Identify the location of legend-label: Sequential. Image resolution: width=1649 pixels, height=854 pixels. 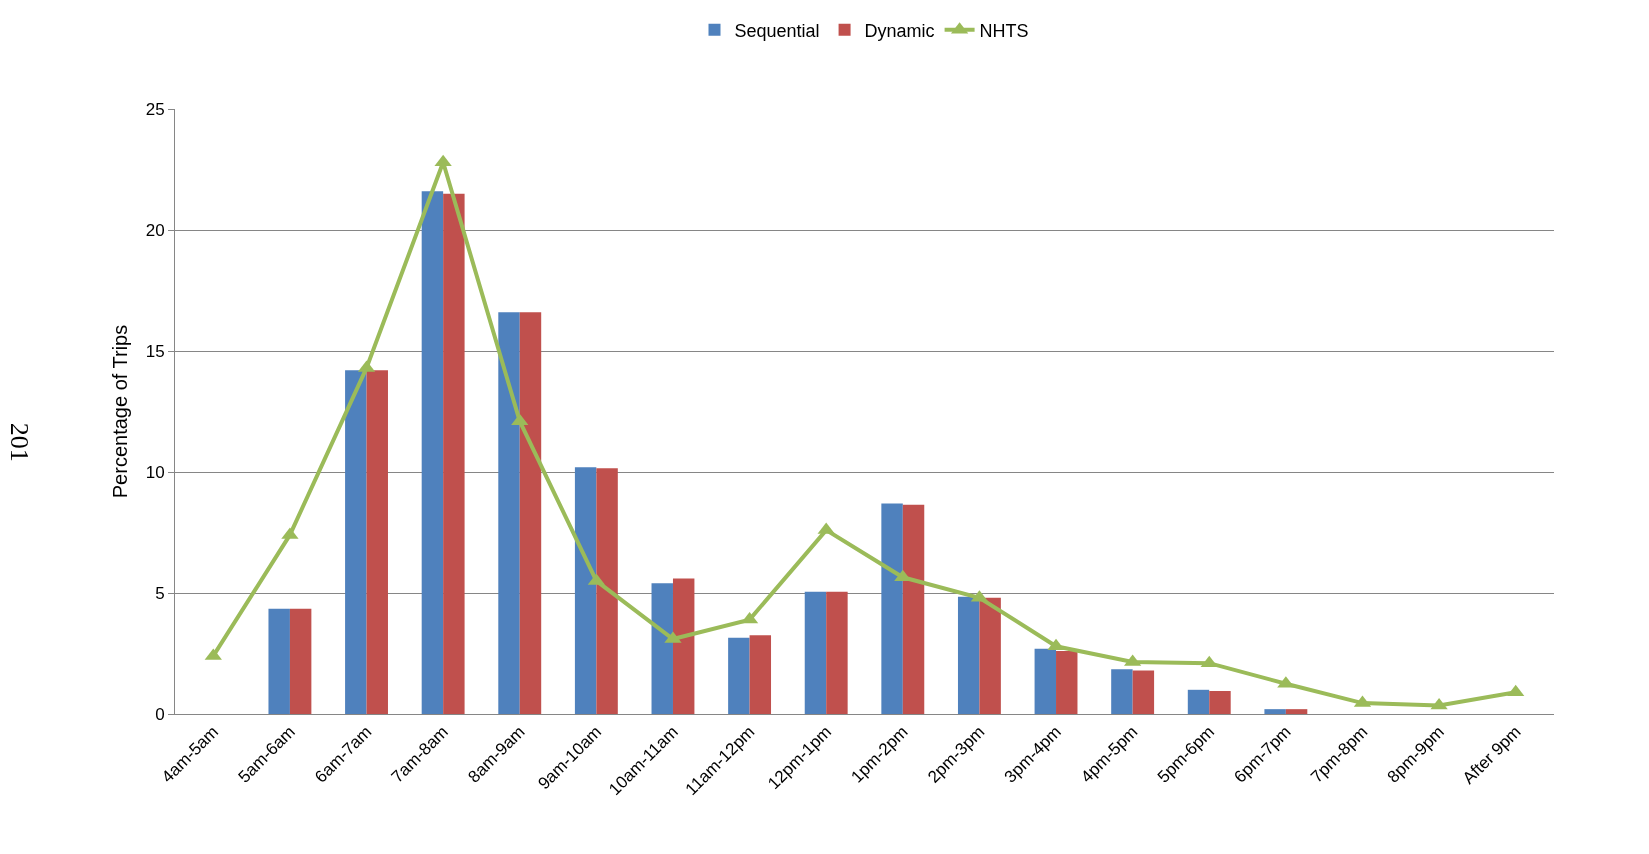
(777, 30).